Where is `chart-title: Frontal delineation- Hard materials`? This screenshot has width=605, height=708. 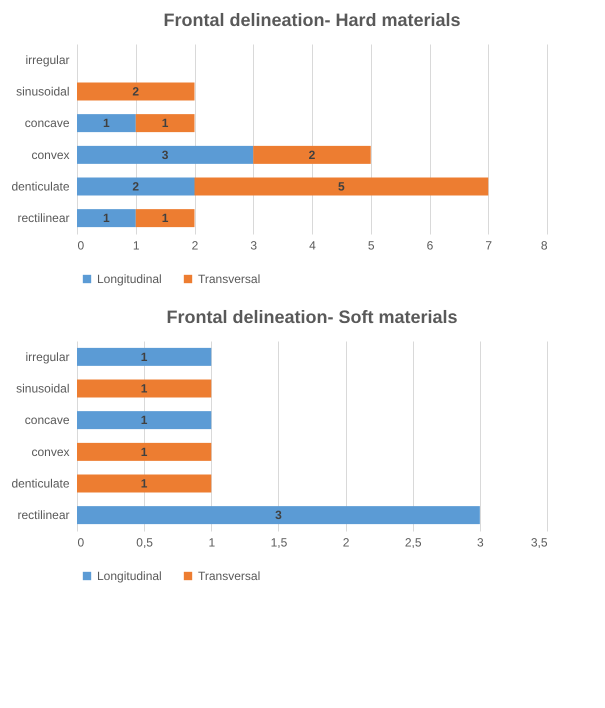
chart-title: Frontal delineation- Hard materials is located at coordinates (312, 20).